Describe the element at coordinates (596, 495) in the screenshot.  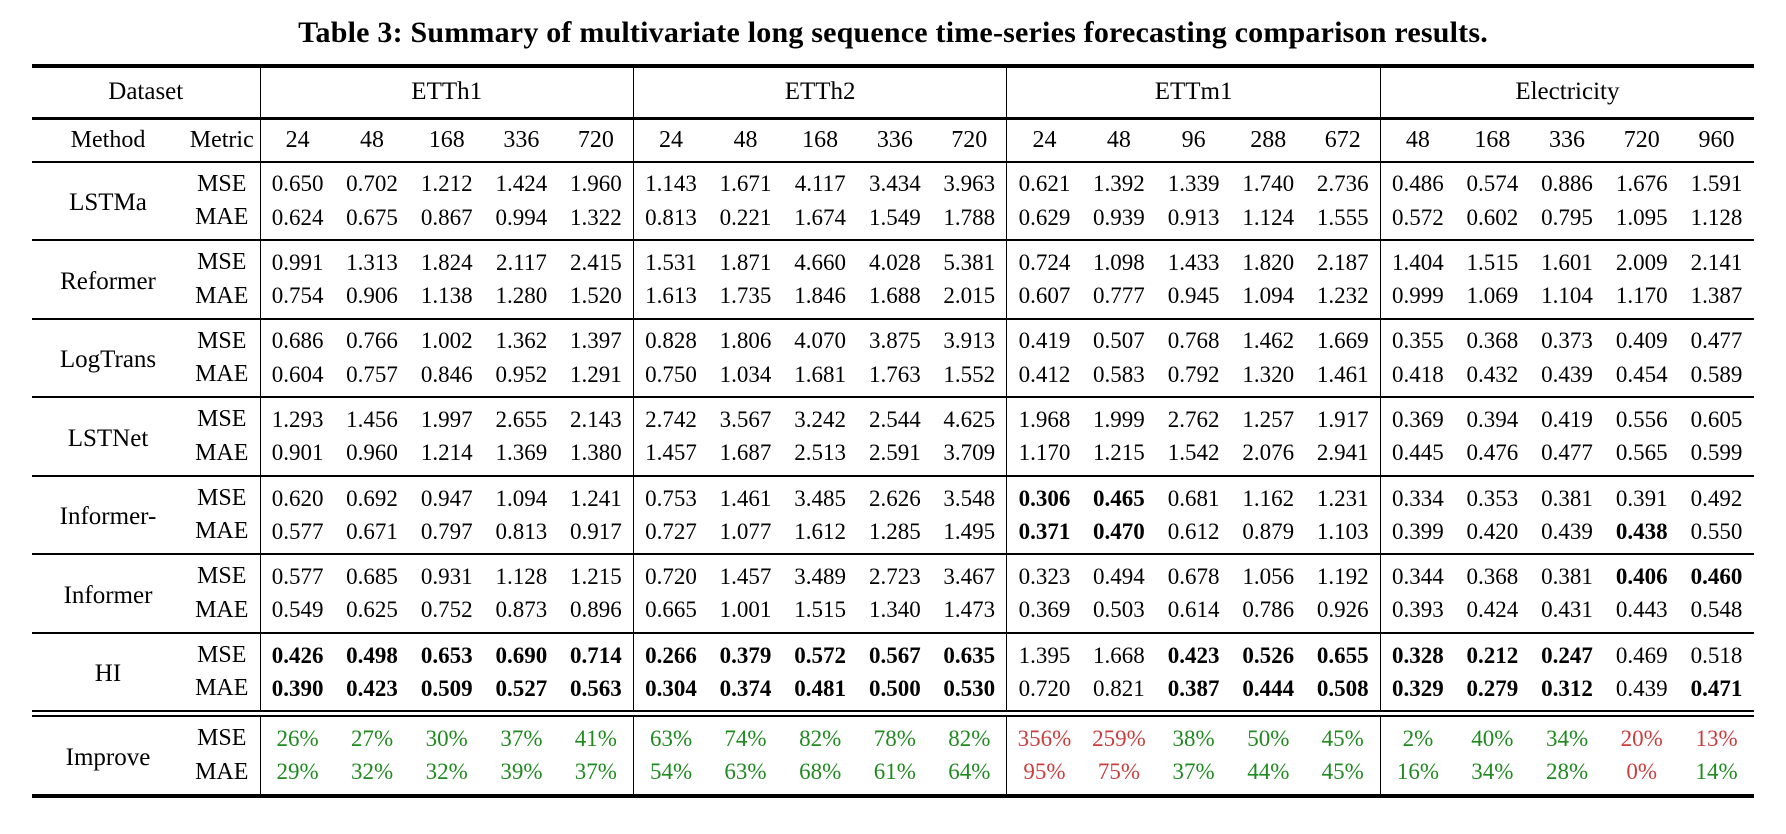
I see `value-cell: 1.241` at that location.